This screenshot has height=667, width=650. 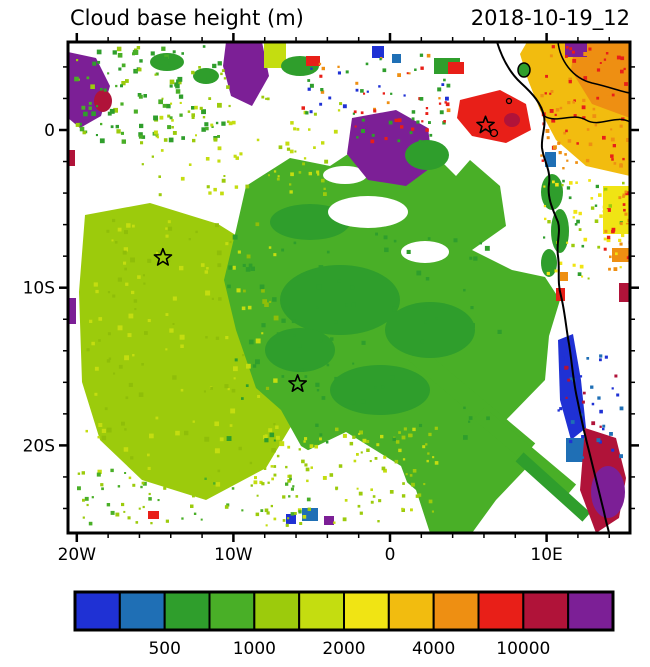 I want to click on colorbar-label: 4000, so click(x=433, y=649).